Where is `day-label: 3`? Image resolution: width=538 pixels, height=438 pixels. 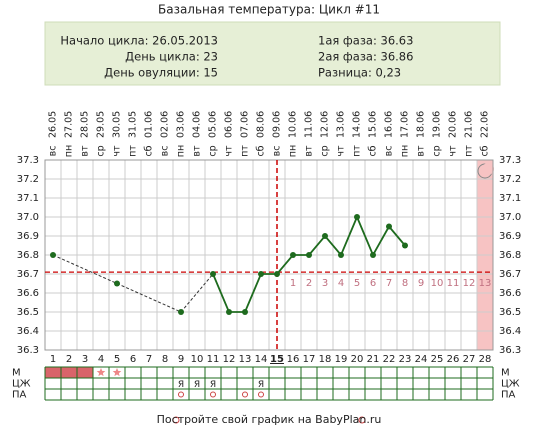 day-label: 3 is located at coordinates (85, 359).